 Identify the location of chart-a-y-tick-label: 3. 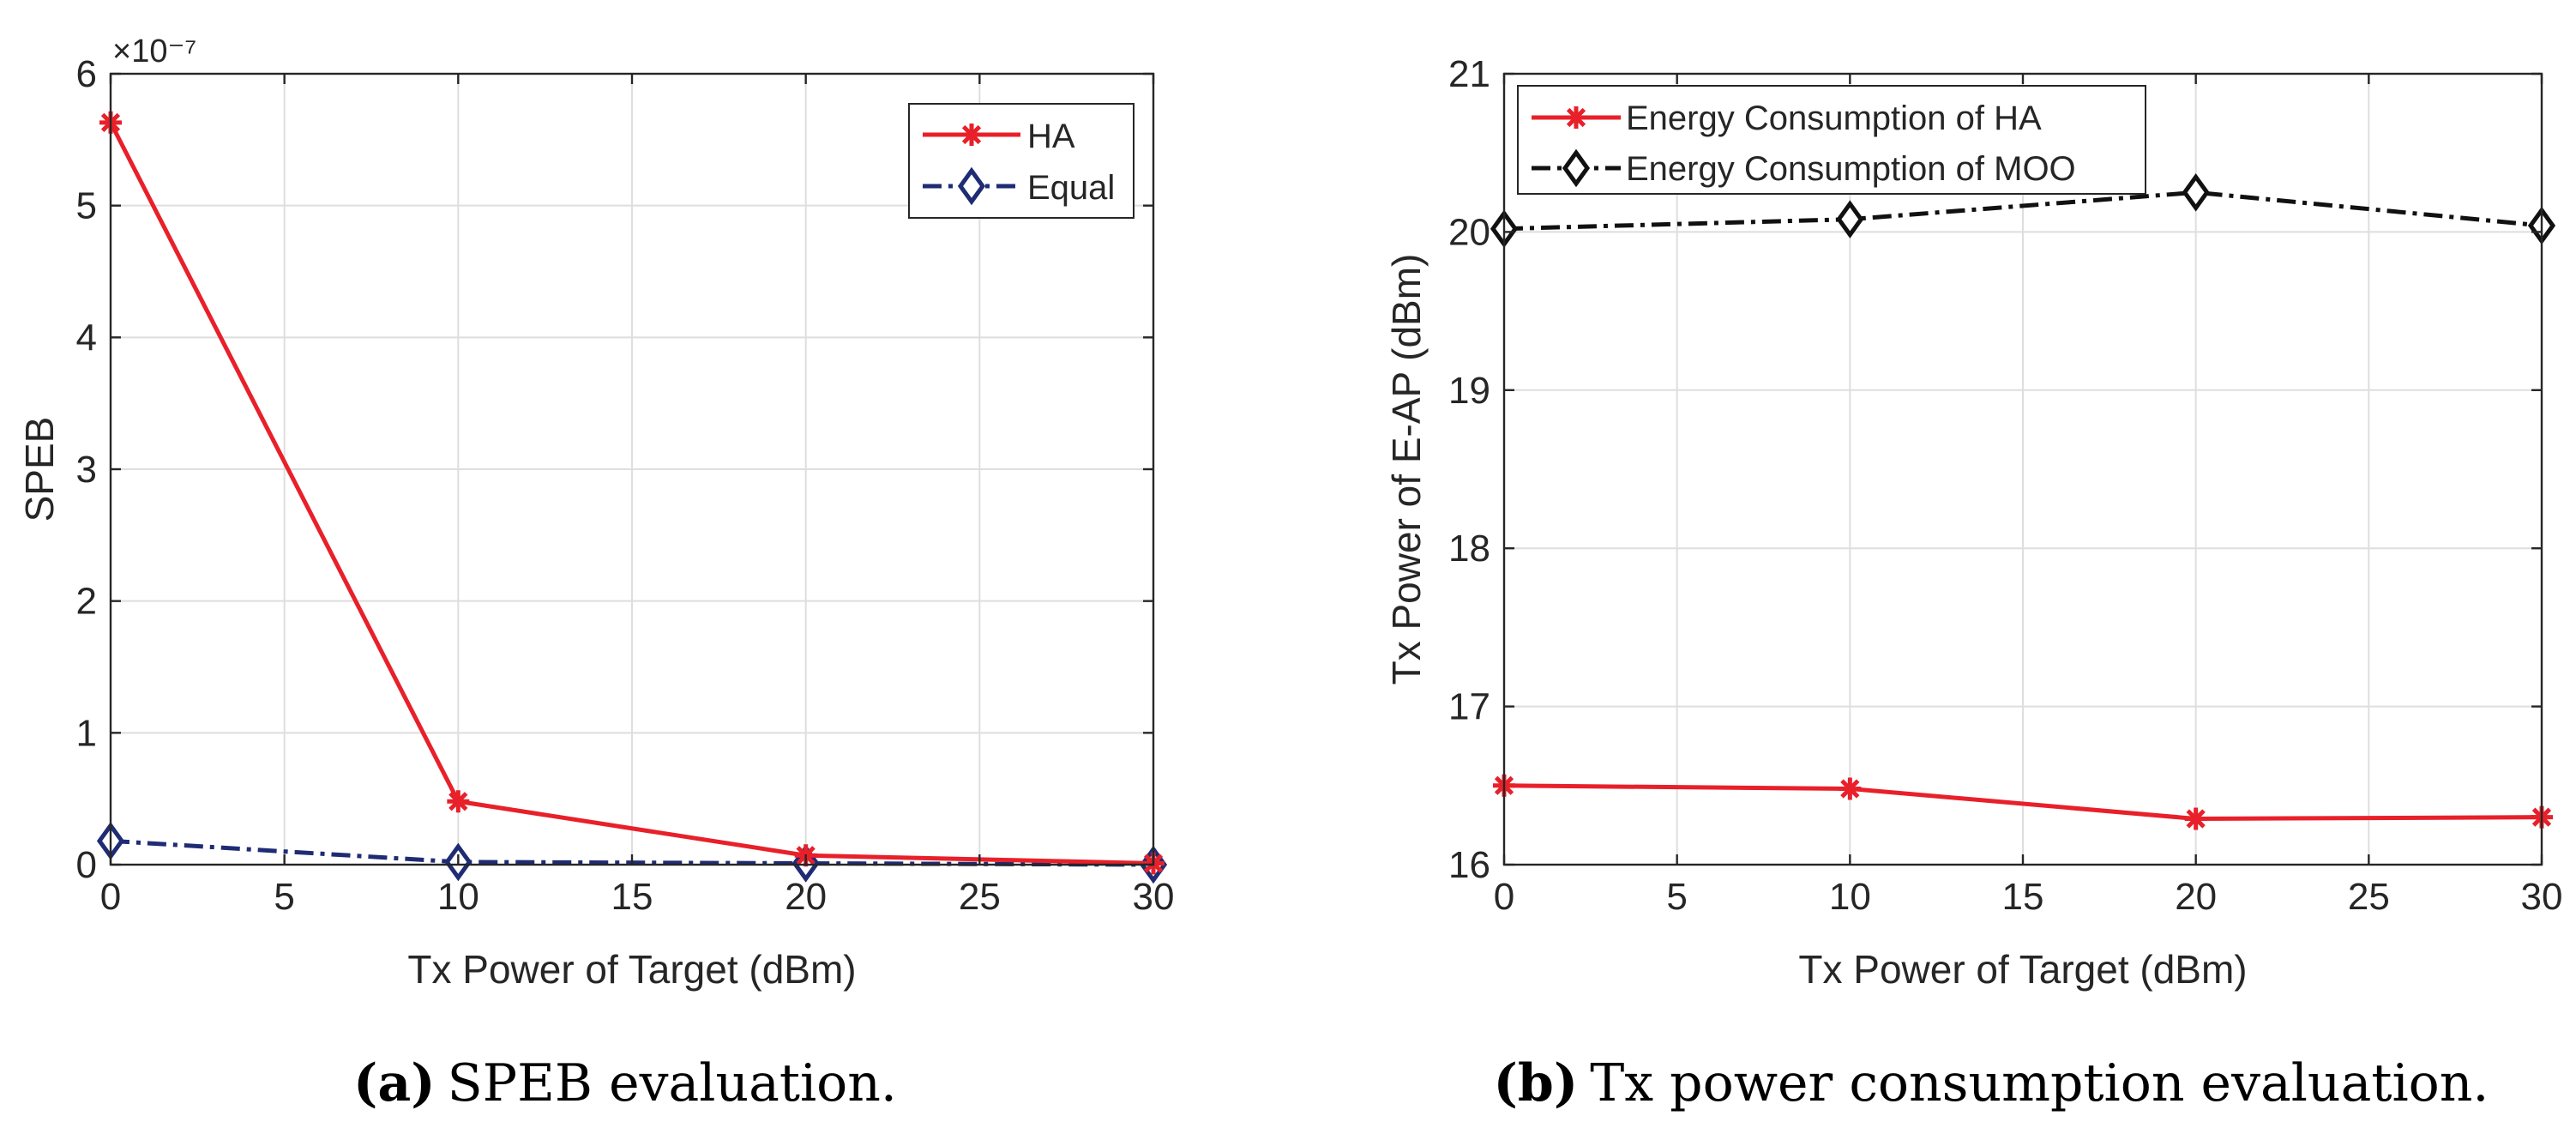
(86, 470).